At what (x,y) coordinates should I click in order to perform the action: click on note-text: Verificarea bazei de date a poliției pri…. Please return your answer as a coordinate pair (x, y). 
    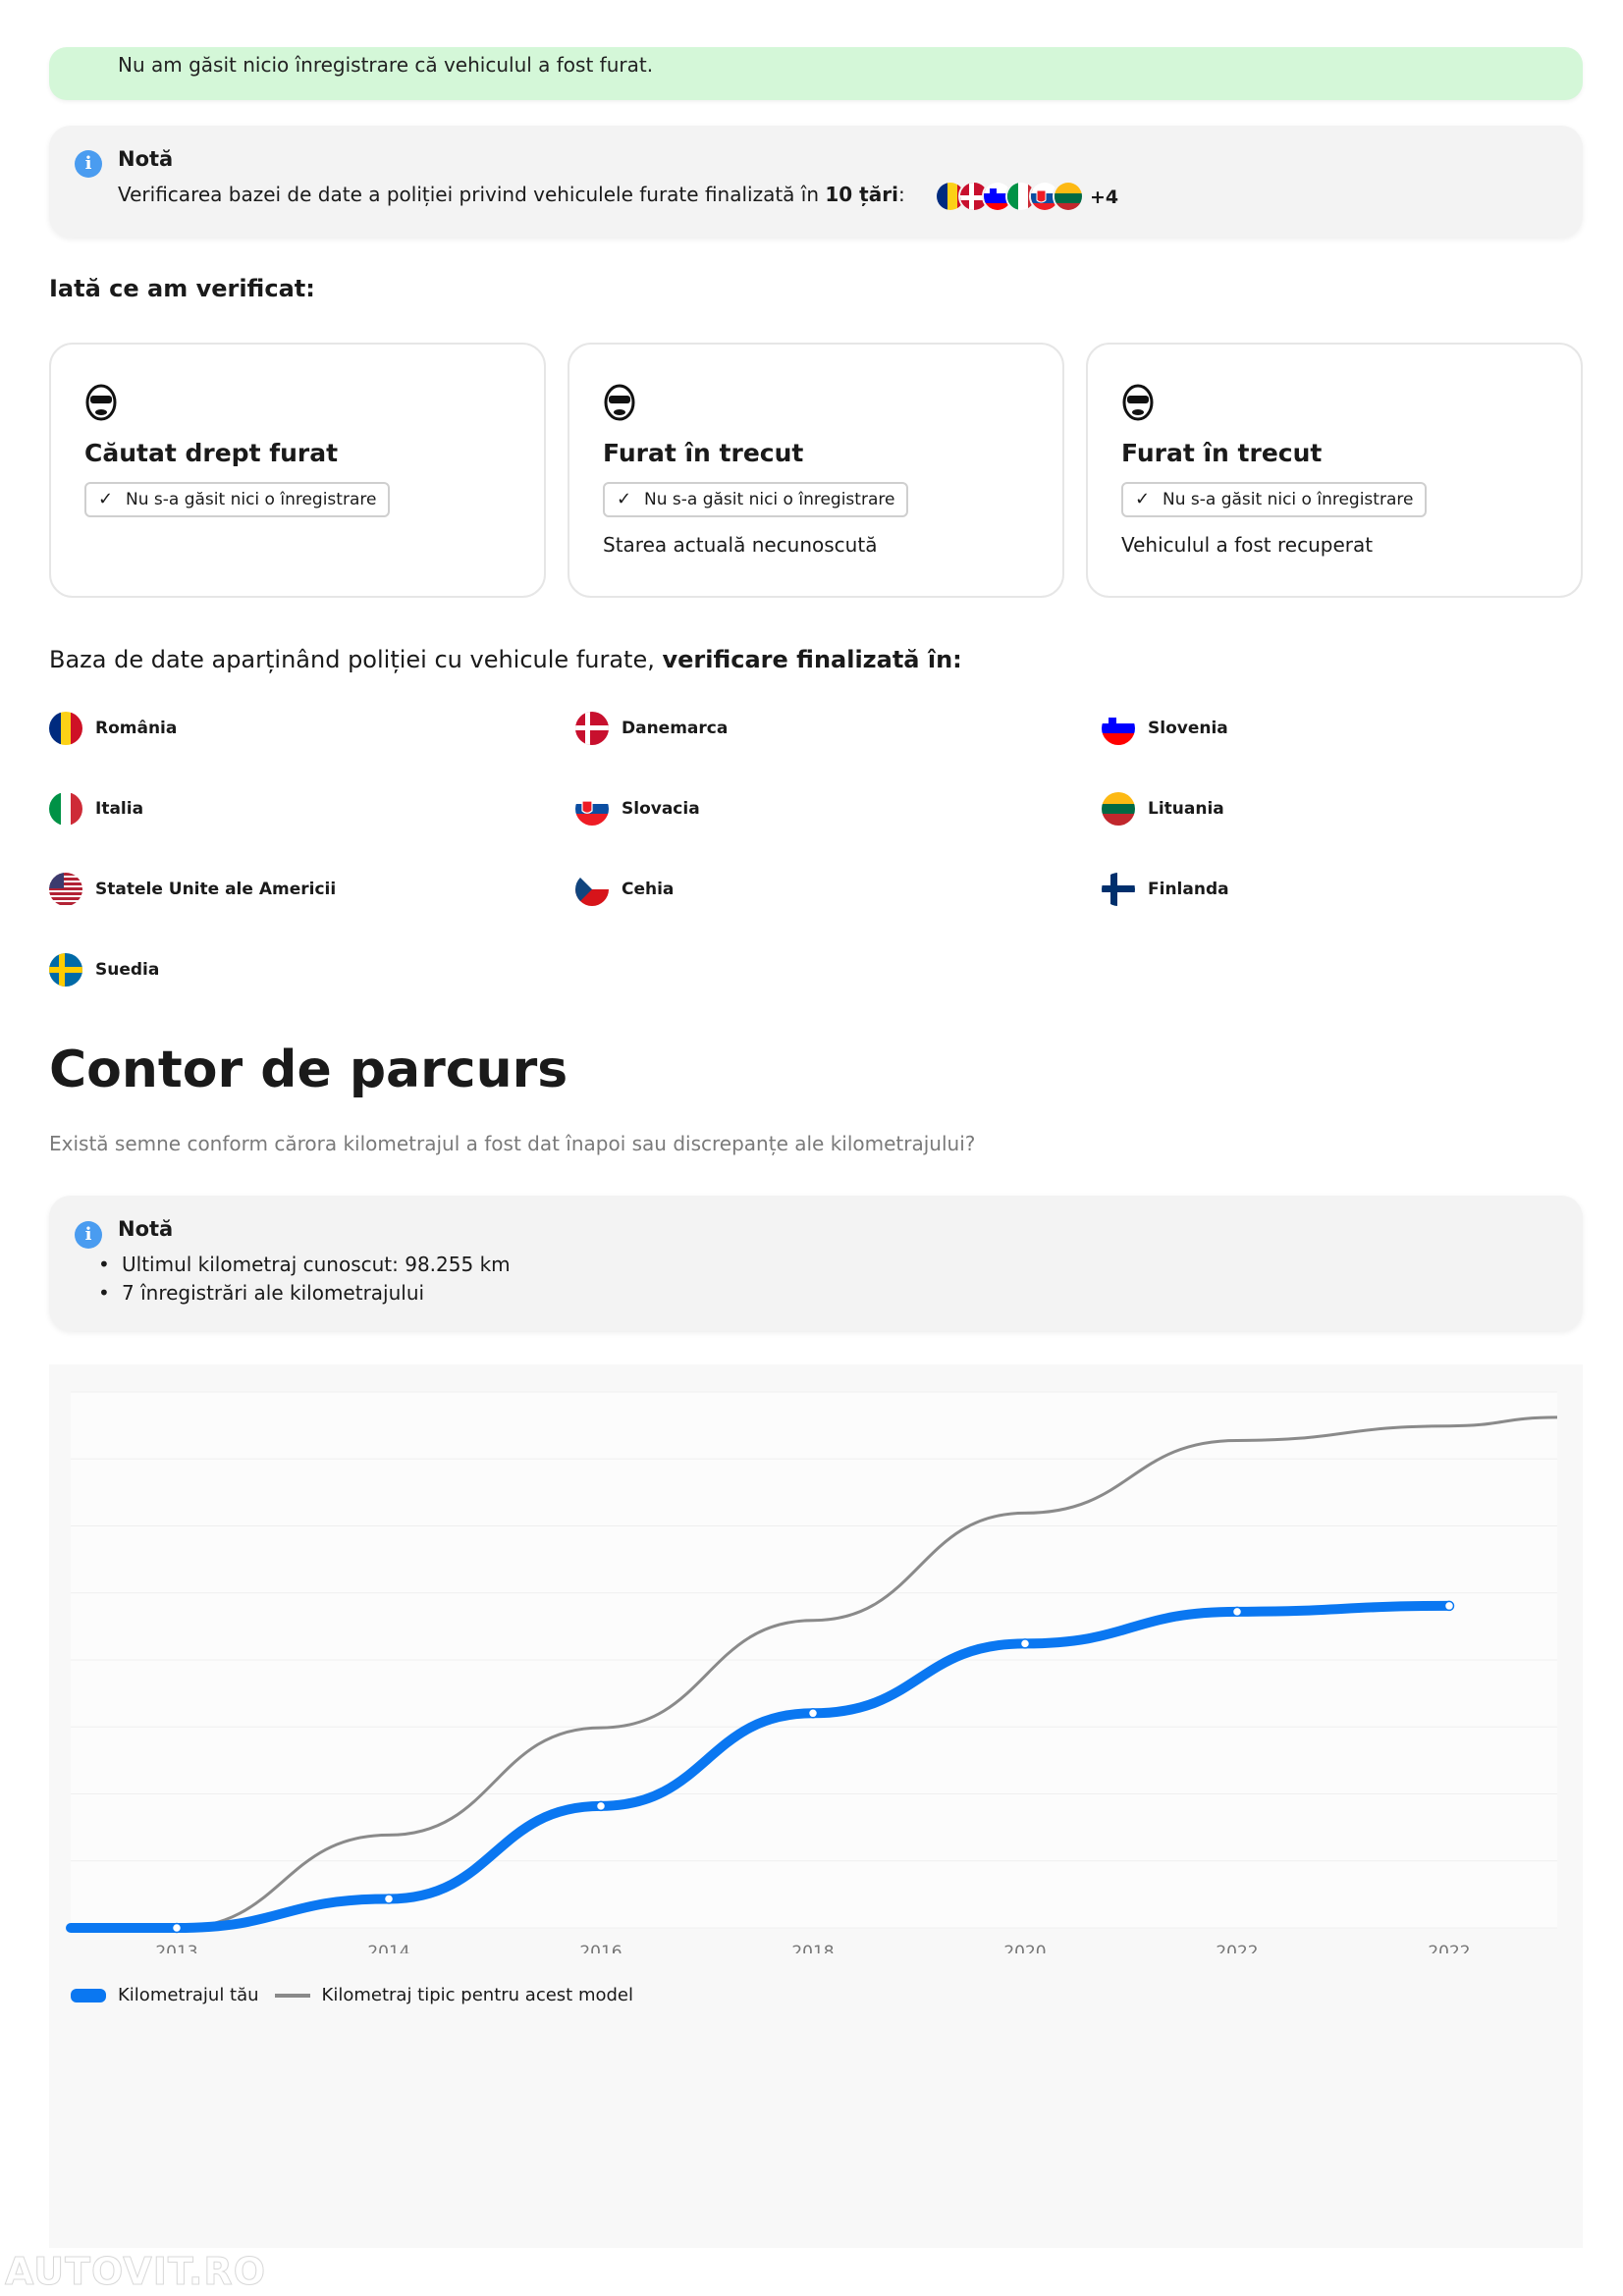
    Looking at the image, I should click on (511, 194).